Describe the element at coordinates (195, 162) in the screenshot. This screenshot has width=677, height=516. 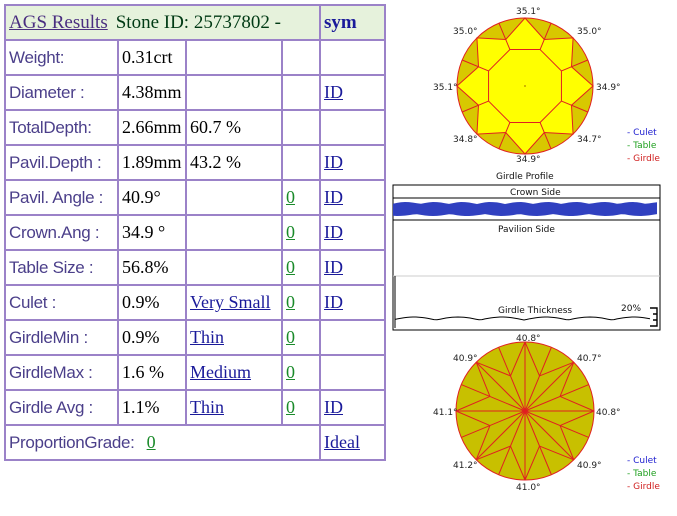
I see `table-row: Pavil.Depth : 1.89mm 43.2 % ID` at that location.